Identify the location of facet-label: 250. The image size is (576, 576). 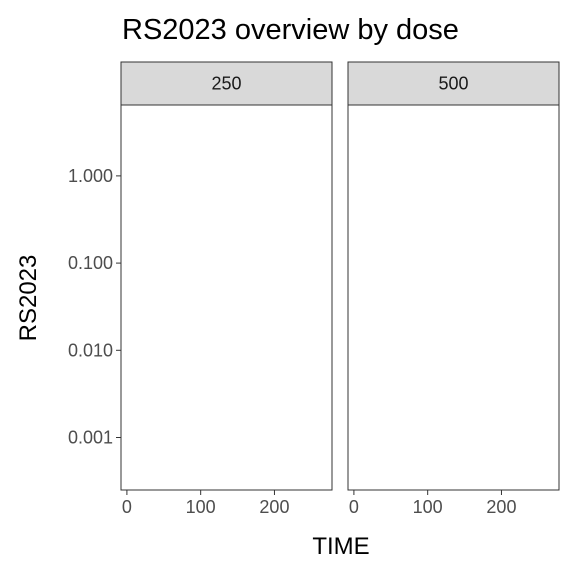
(226, 84).